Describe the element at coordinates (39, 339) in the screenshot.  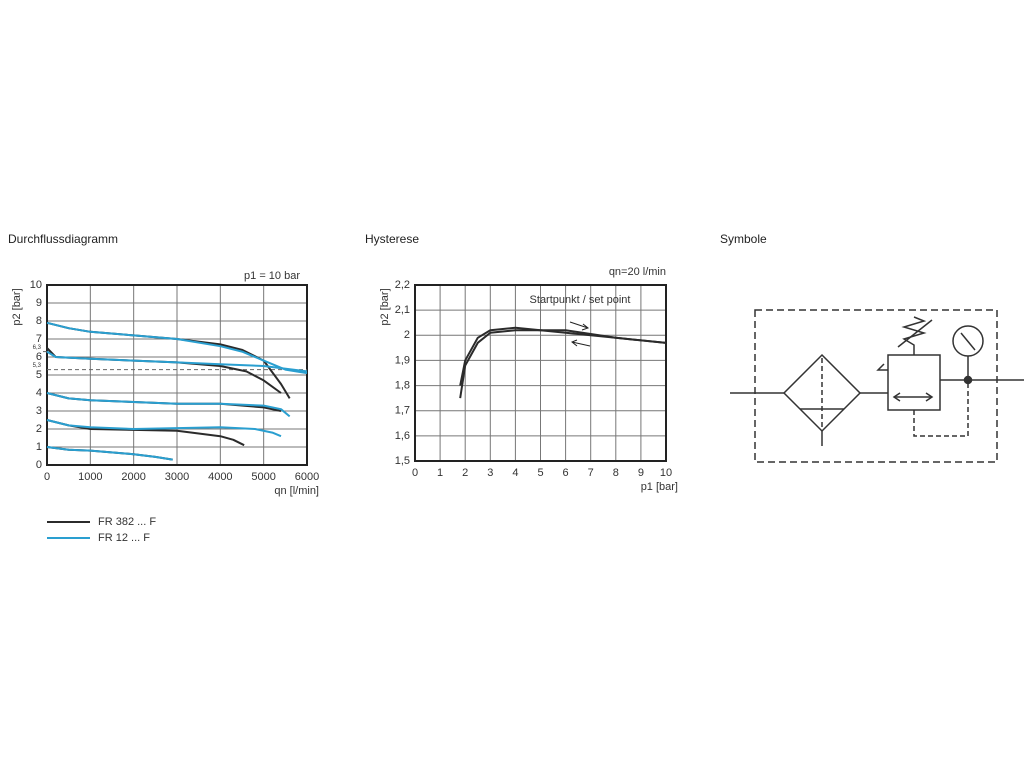
I see `y-tick-label: 7` at that location.